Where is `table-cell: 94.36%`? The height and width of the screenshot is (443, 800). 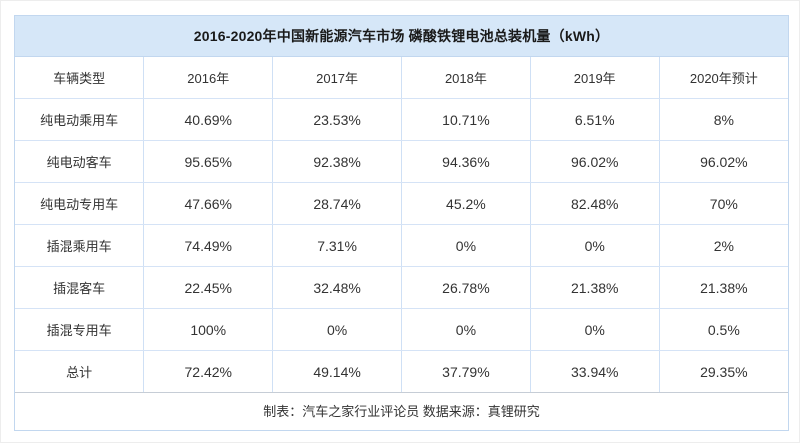
table-cell: 94.36% is located at coordinates (466, 161).